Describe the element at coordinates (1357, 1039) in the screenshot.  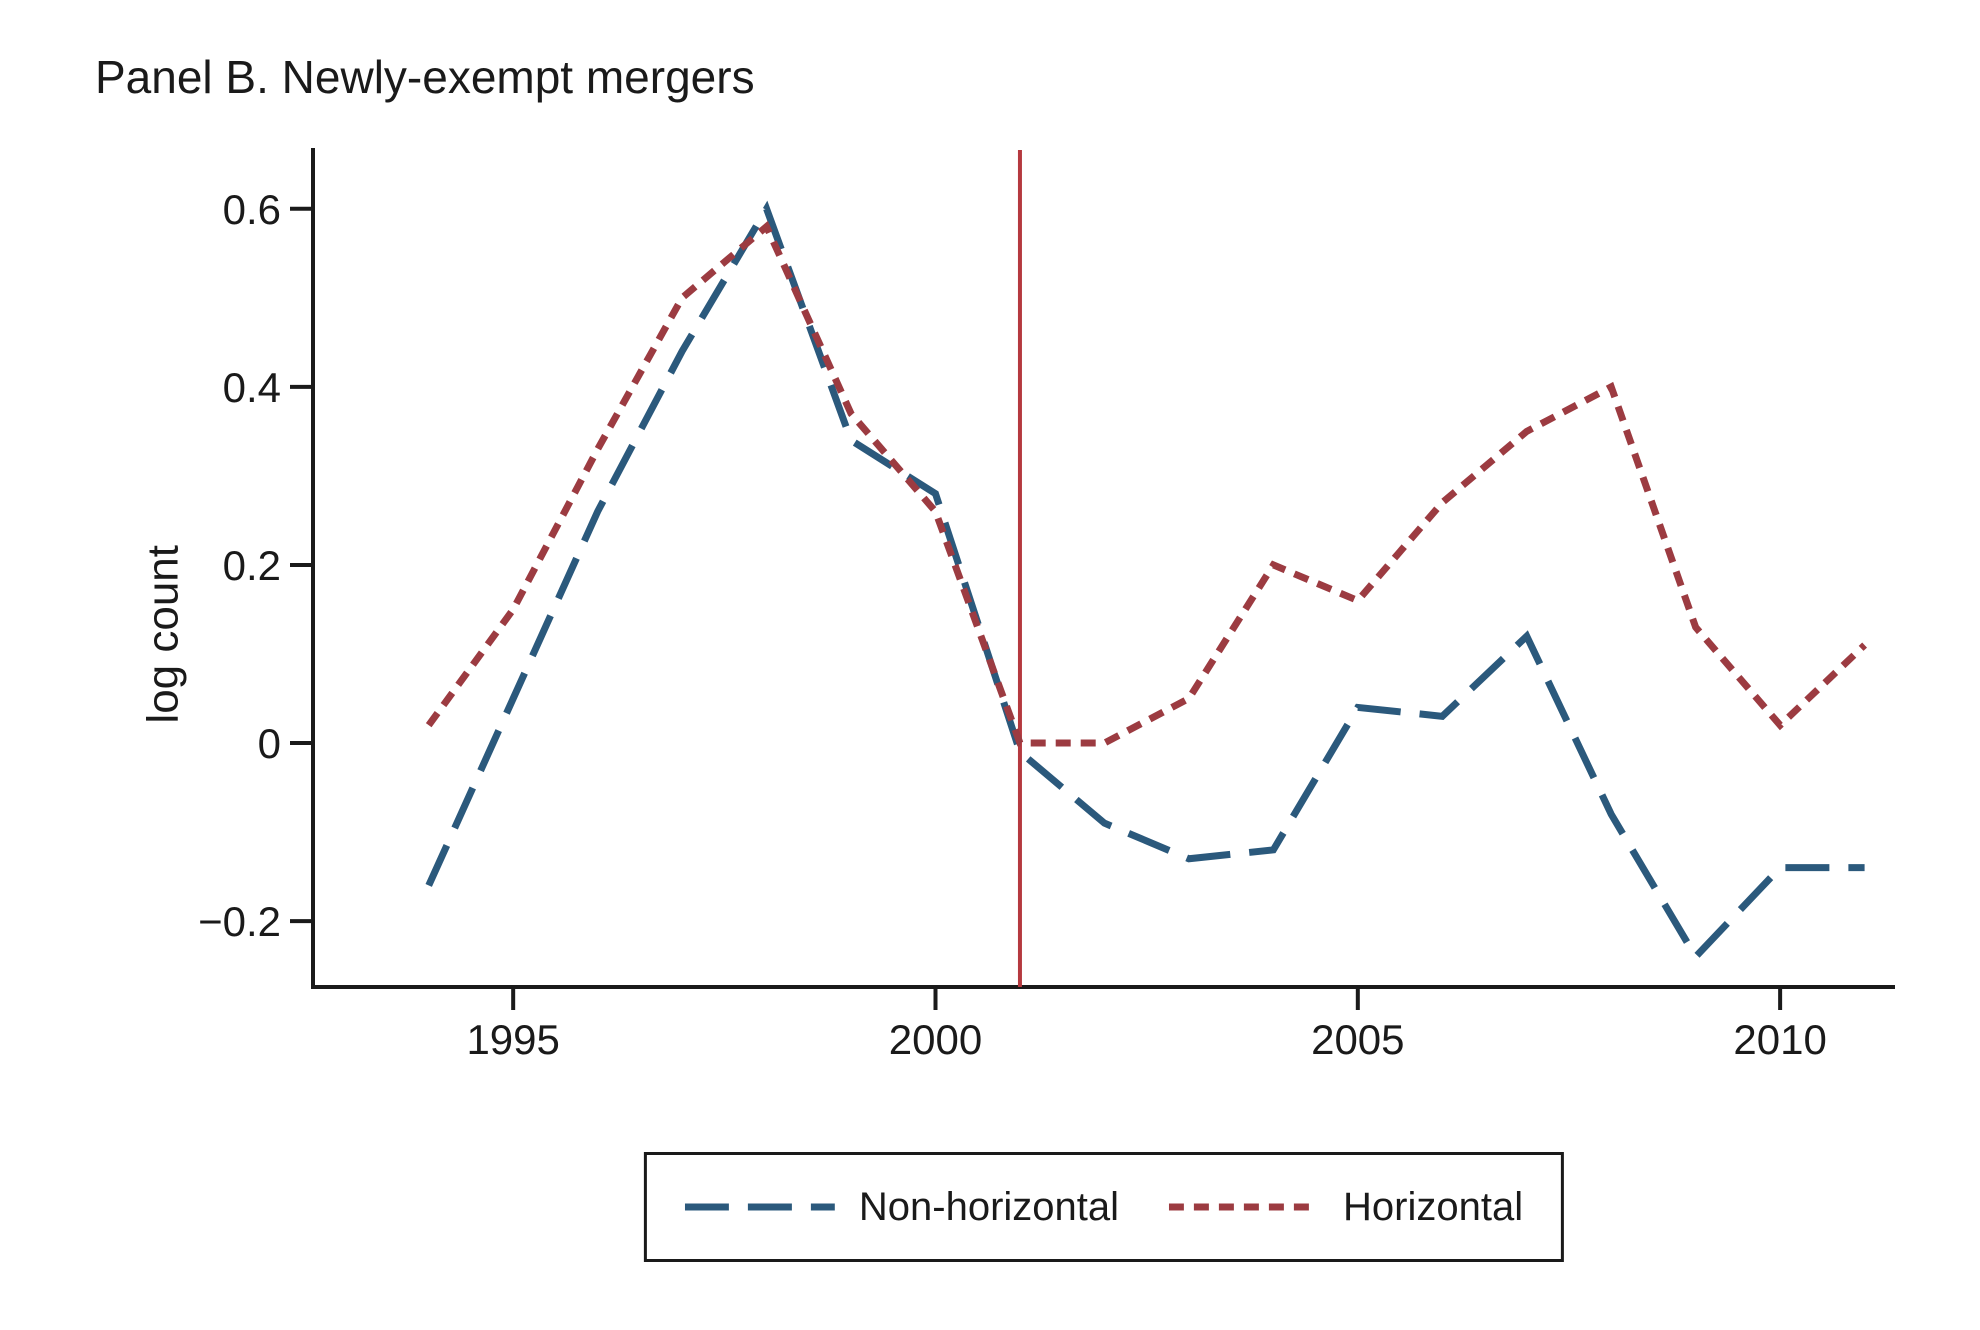
I see `x-tick-label: 2005` at that location.